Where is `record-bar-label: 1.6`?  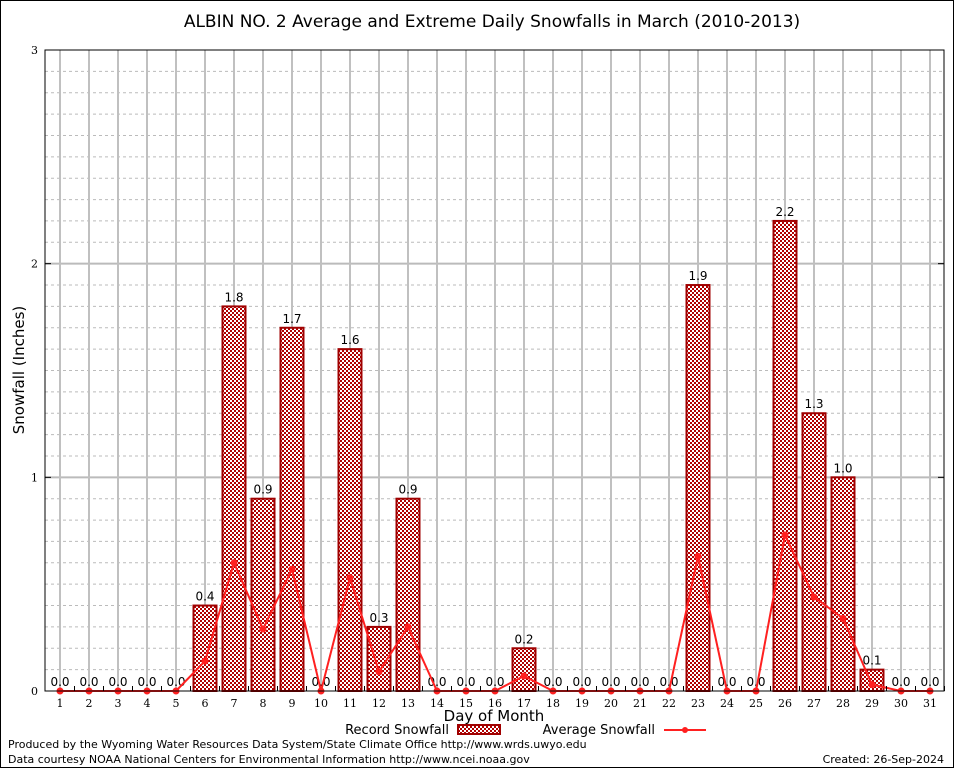 record-bar-label: 1.6 is located at coordinates (349, 340).